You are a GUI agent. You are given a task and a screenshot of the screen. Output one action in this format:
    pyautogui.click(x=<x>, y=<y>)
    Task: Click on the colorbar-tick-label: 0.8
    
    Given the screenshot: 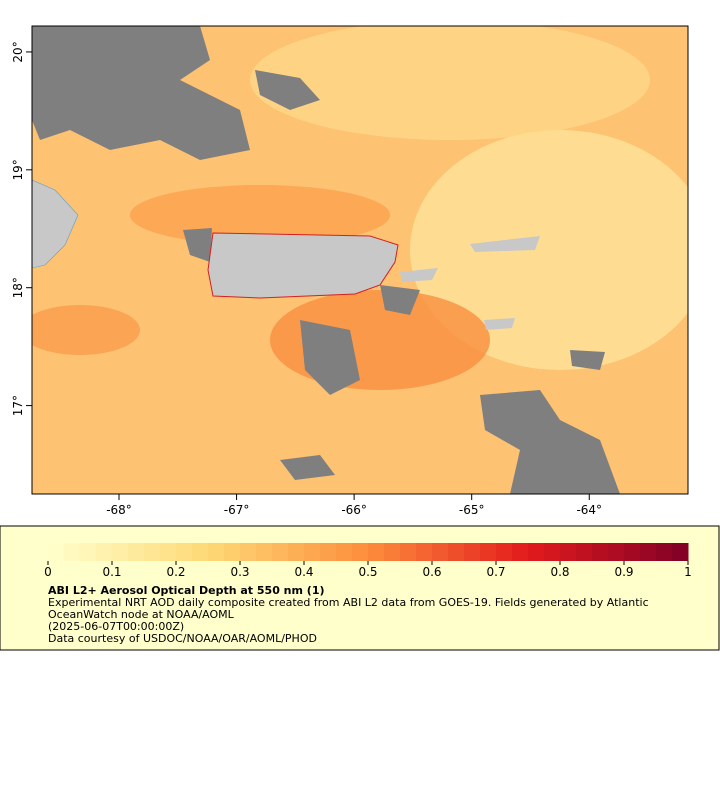 What is the action you would take?
    pyautogui.click(x=559, y=572)
    